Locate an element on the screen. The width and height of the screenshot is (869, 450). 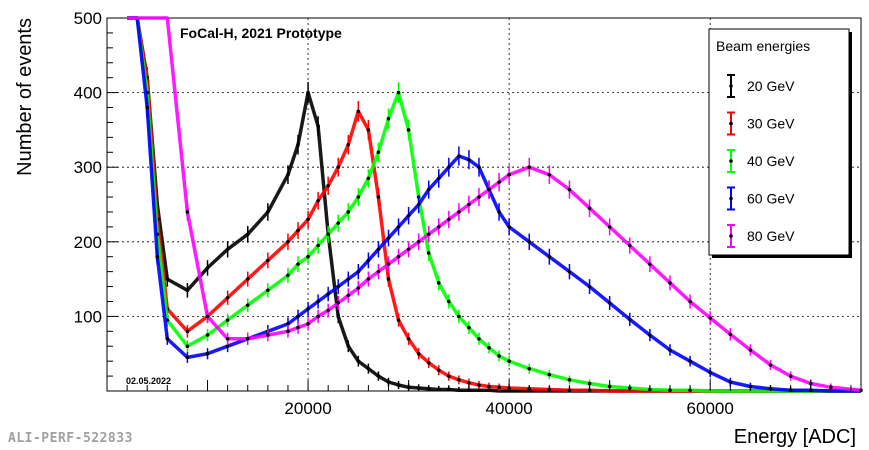
legend-box is located at coordinates (779, 142).